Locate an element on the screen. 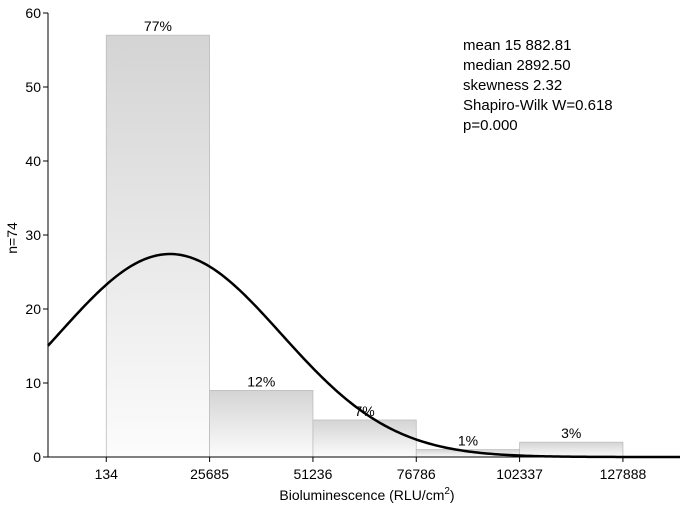 This screenshot has width=689, height=509. bar-percent-label-4: 3% is located at coordinates (571, 433).